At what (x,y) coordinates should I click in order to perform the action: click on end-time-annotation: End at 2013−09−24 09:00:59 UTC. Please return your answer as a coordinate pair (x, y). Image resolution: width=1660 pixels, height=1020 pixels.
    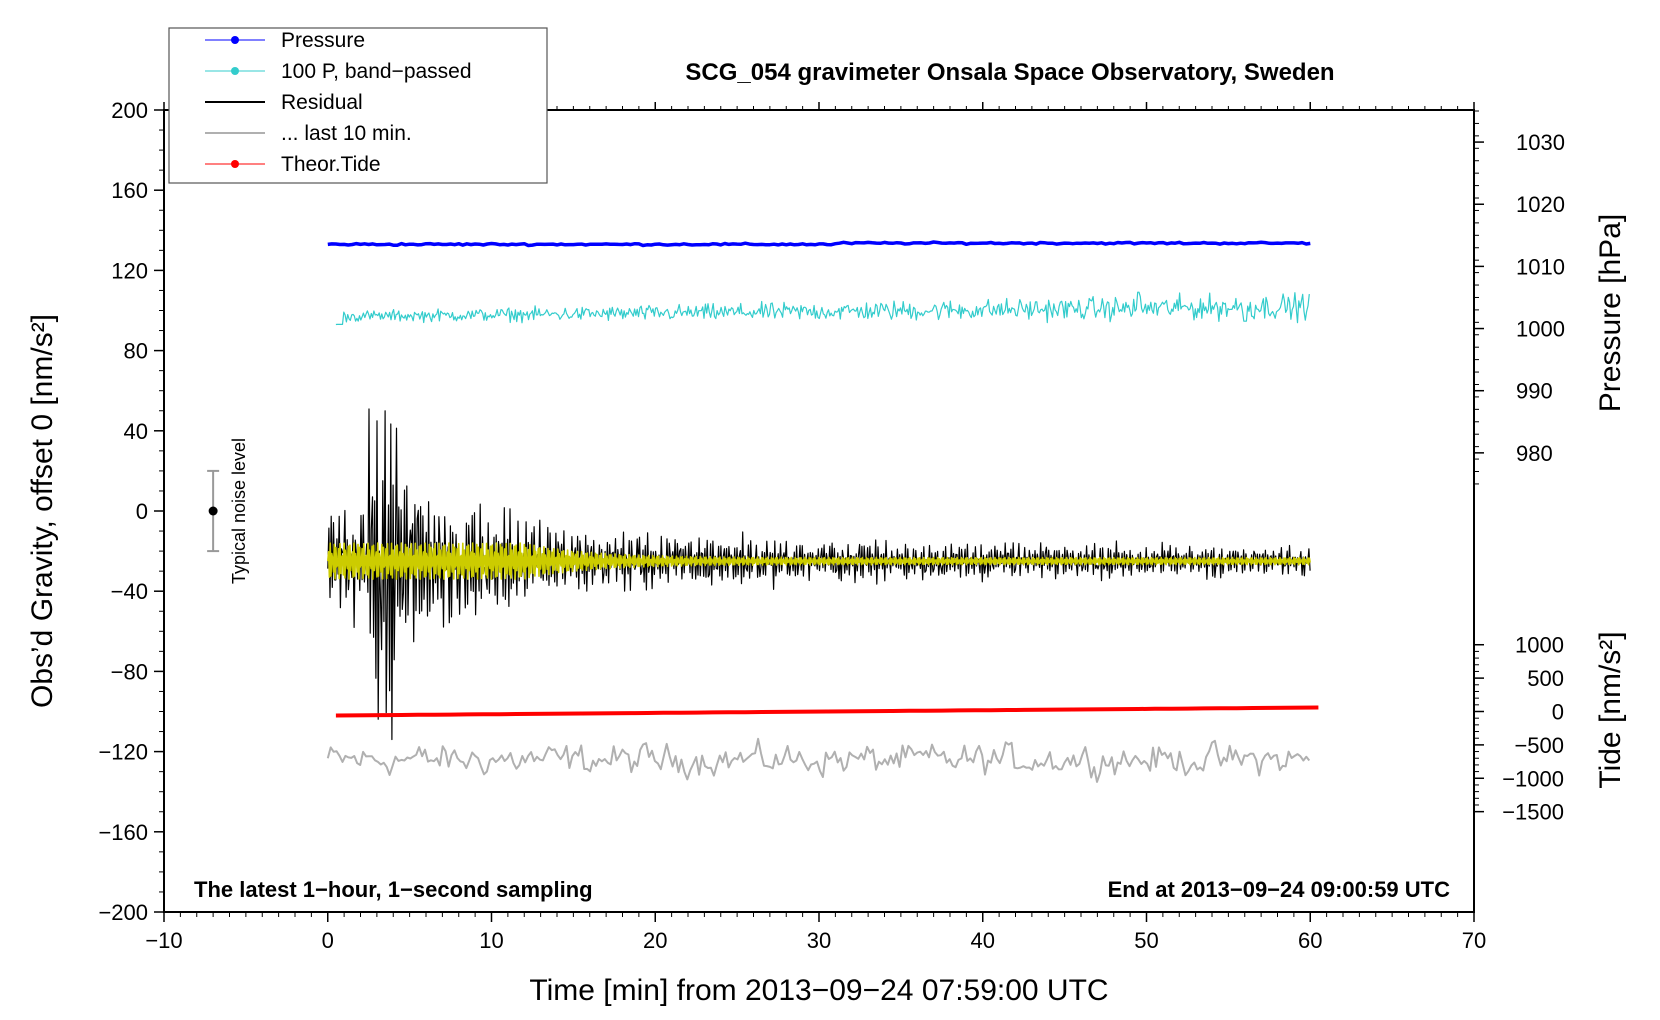
    Looking at the image, I should click on (1279, 889).